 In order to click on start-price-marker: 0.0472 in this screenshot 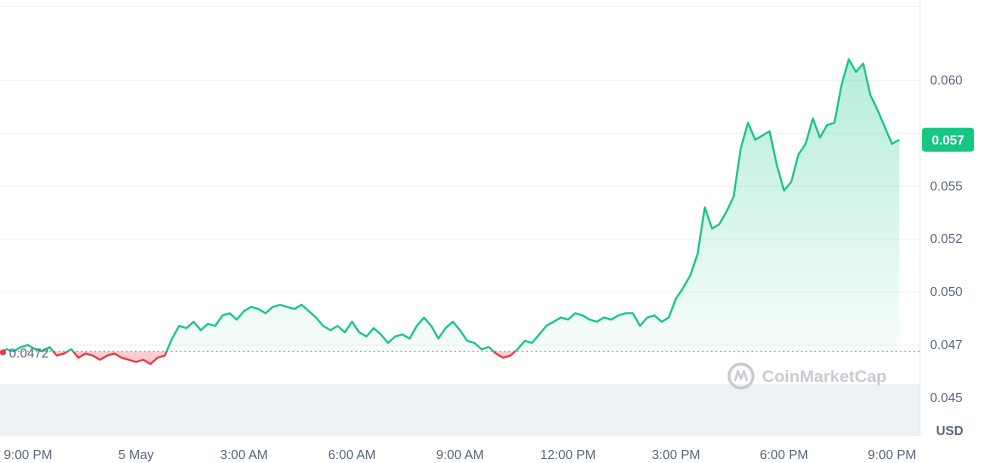, I will do `click(24, 352)`.